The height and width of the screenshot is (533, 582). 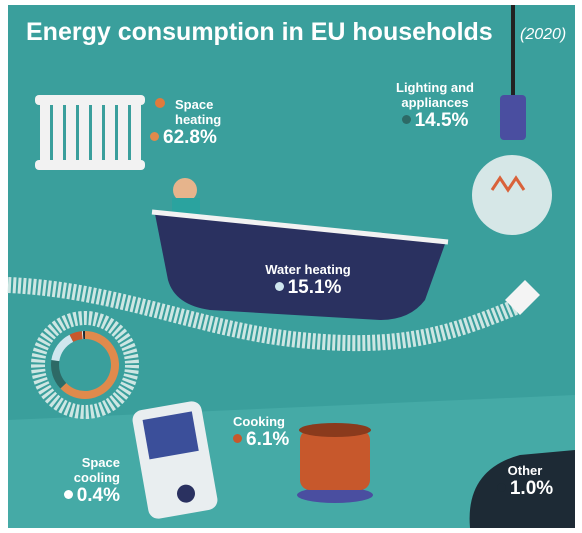 I want to click on value-line: 62.8%, so click(x=190, y=138).